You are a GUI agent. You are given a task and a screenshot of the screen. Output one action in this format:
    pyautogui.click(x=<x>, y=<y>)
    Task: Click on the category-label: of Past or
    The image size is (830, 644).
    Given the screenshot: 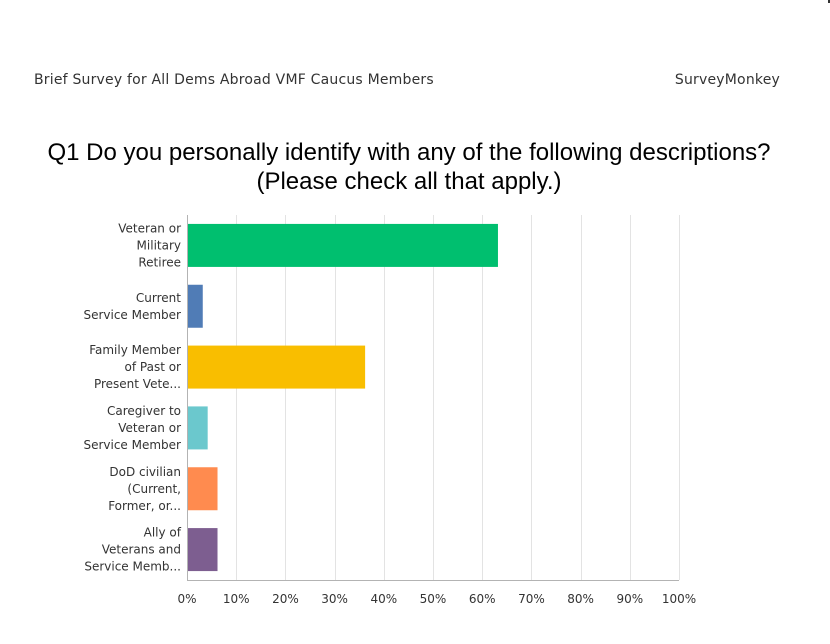 What is the action you would take?
    pyautogui.click(x=153, y=367)
    